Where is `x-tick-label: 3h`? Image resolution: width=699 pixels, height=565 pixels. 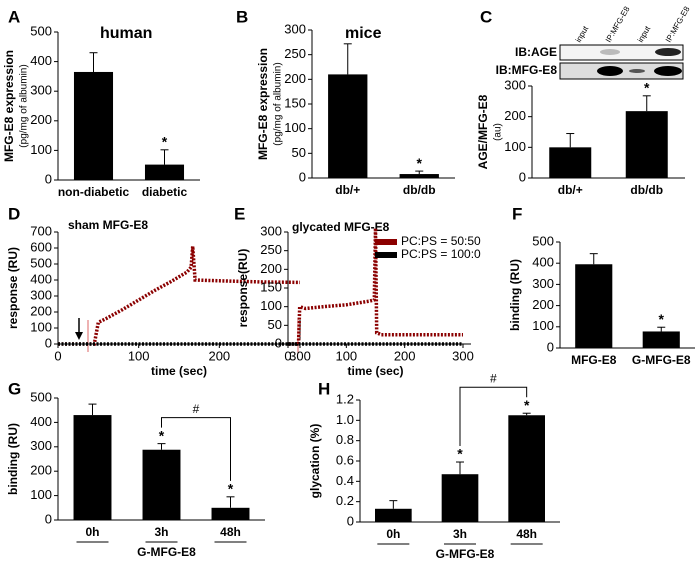 x-tick-label: 3h is located at coordinates (161, 532).